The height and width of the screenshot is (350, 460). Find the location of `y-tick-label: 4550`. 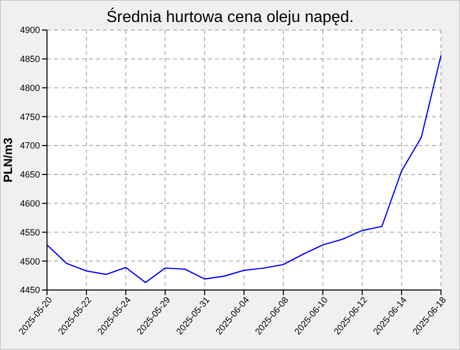

y-tick-label: 4550 is located at coordinates (30, 232).